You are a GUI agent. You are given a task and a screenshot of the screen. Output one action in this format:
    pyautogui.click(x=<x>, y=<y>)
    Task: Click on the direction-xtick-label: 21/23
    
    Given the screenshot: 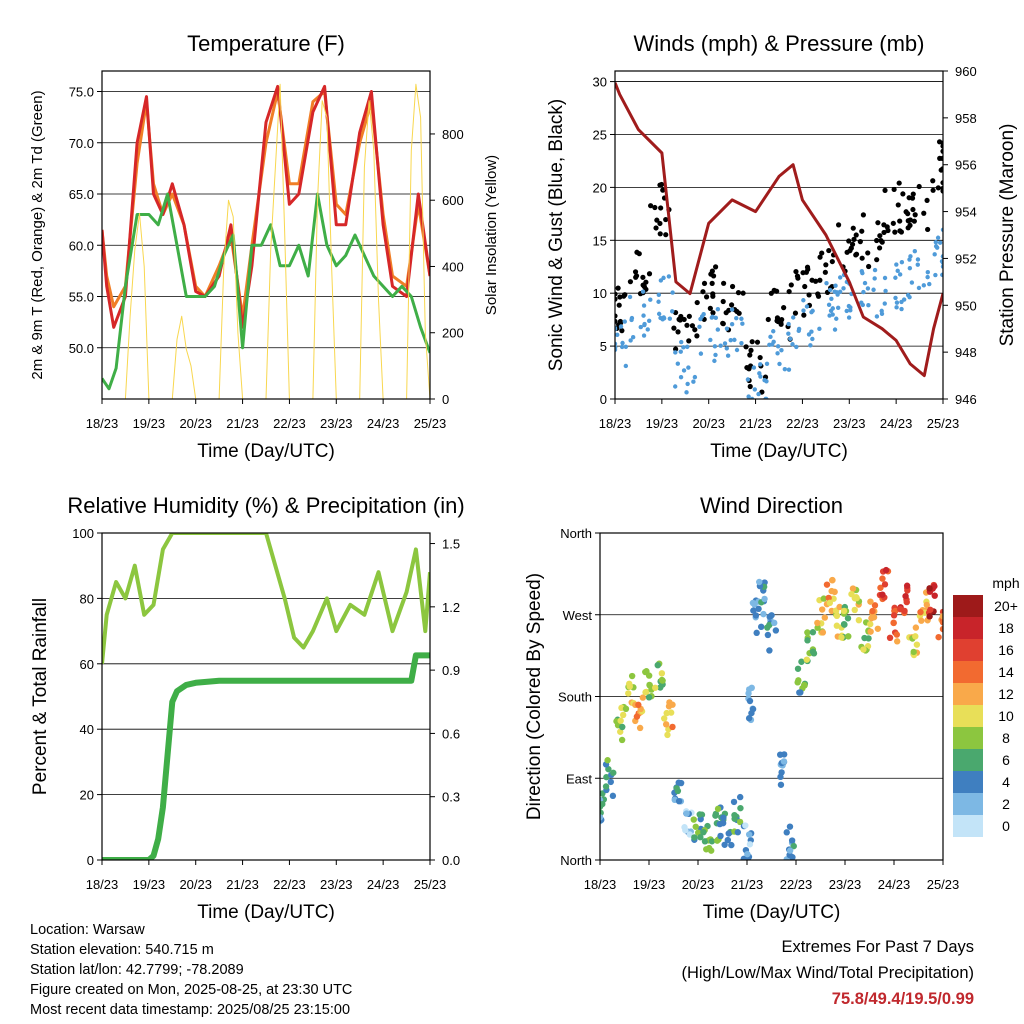 What is the action you would take?
    pyautogui.click(x=747, y=884)
    